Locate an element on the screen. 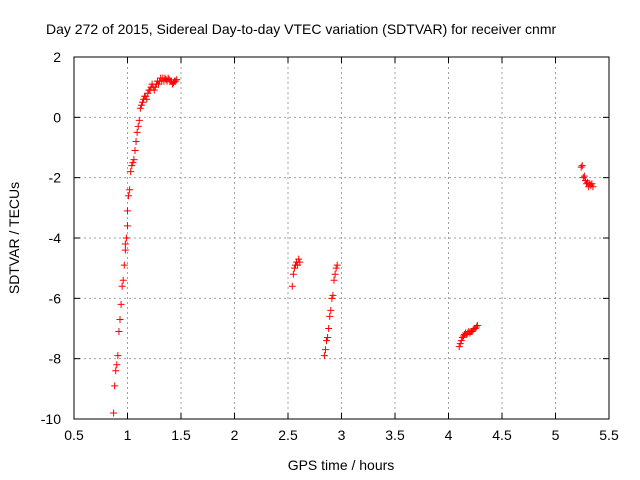 This screenshot has width=640, height=480. y-tick-label: -2 is located at coordinates (55, 178).